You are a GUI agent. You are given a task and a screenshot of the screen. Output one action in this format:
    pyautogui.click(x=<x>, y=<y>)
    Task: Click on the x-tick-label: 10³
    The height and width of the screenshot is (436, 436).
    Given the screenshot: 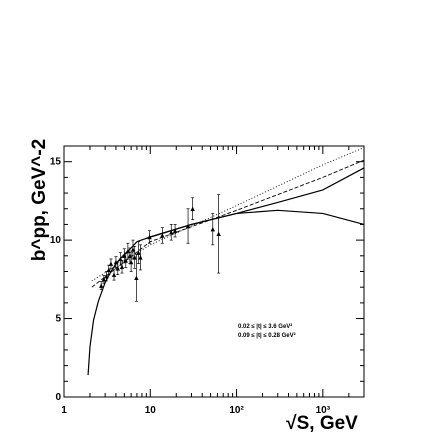 What is the action you would take?
    pyautogui.click(x=323, y=410)
    